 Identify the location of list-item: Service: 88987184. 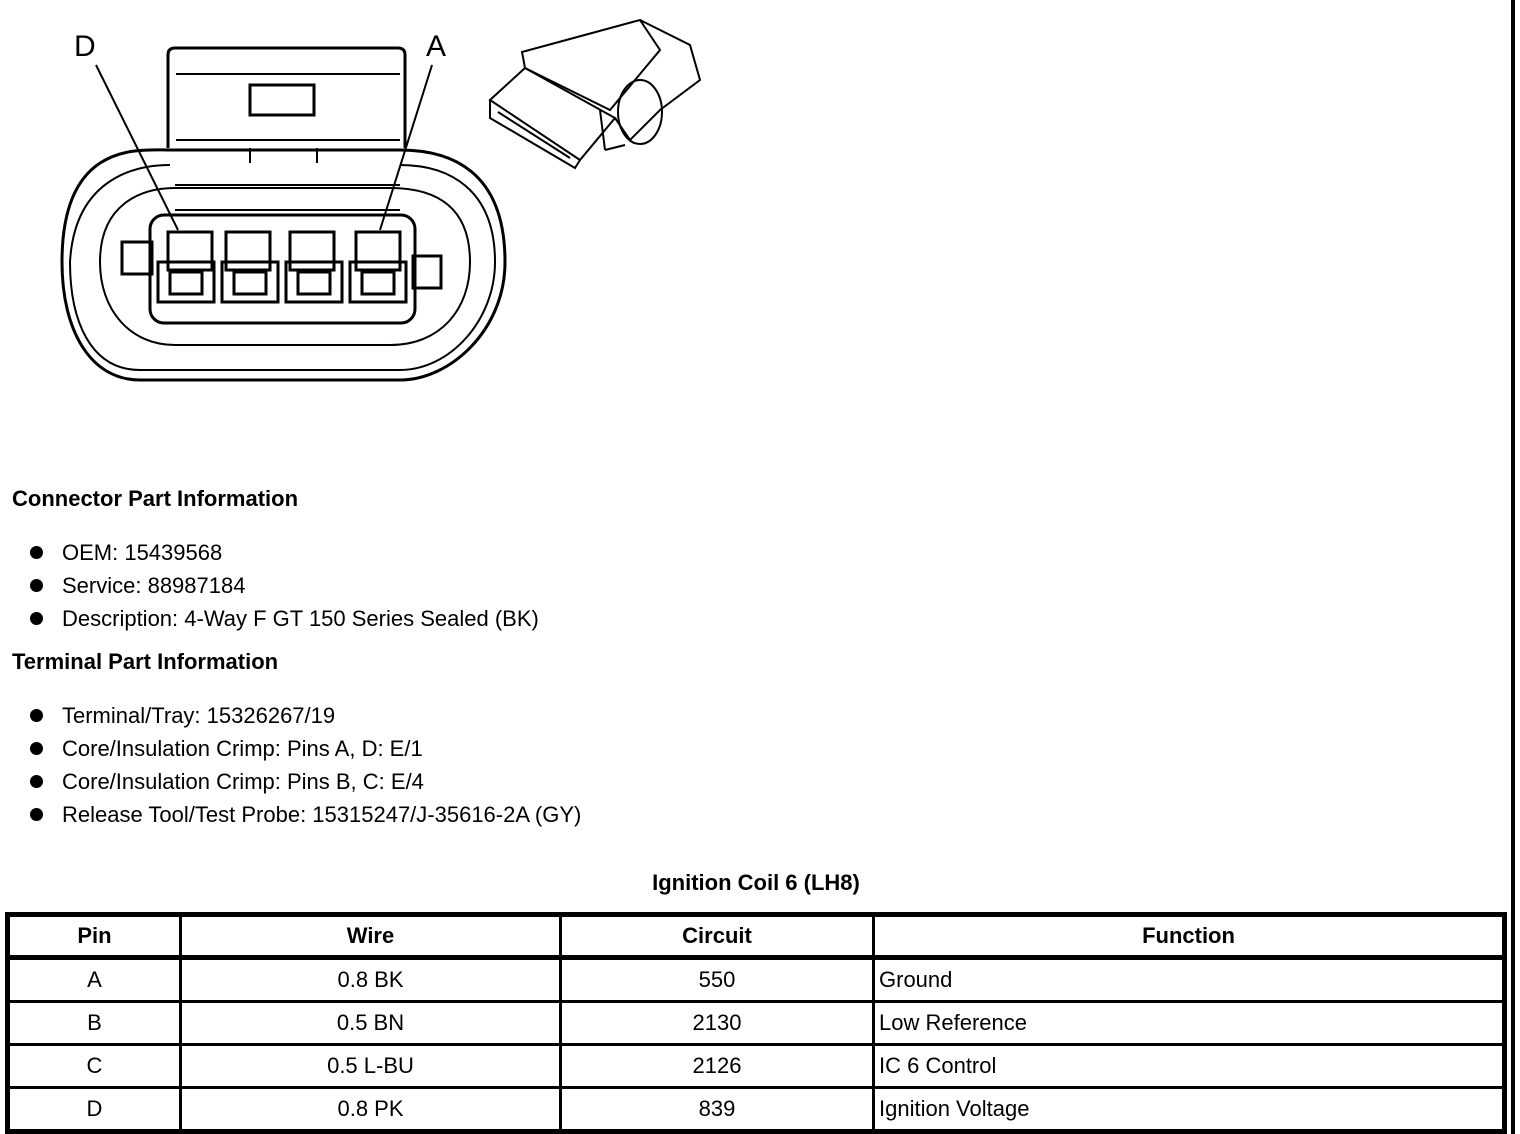
(284, 585).